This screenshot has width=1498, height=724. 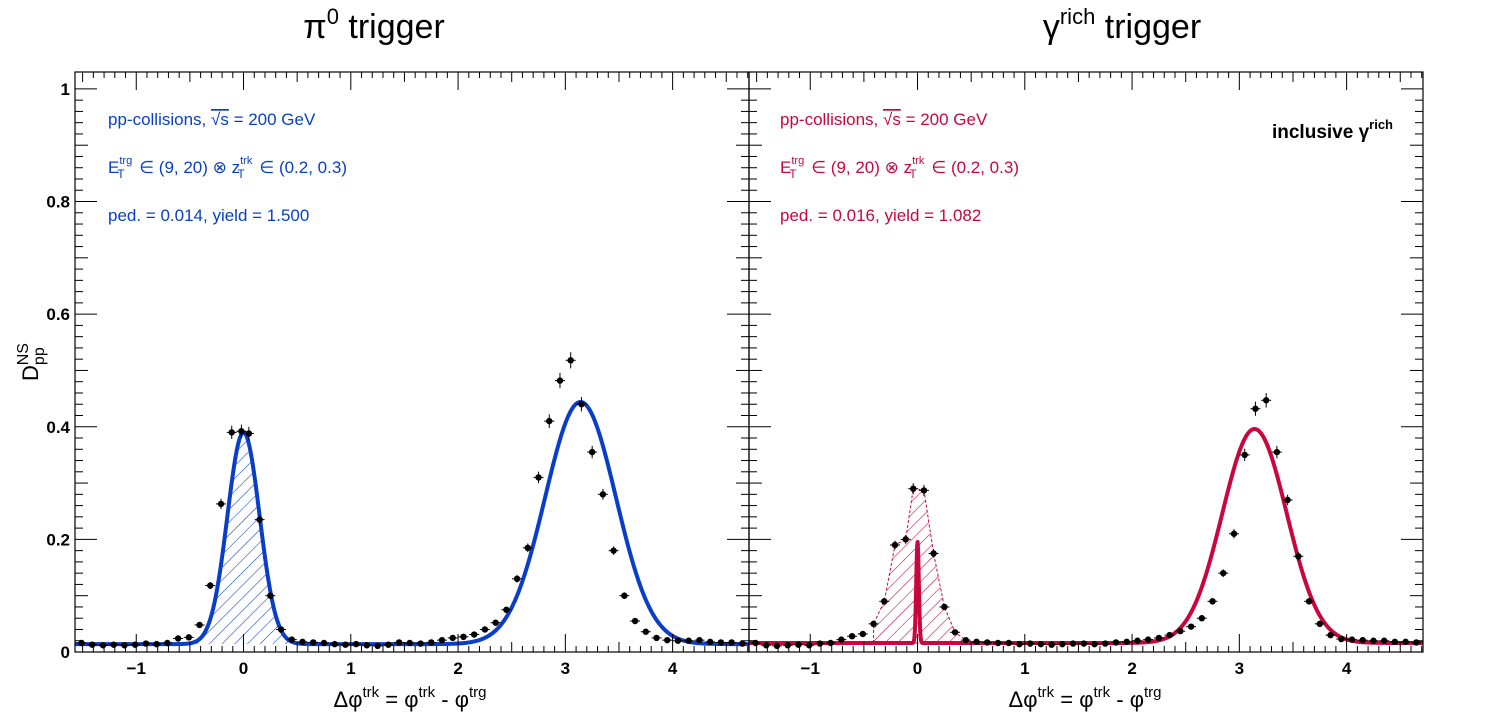 What do you see at coordinates (243, 668) in the screenshot?
I see `x-tick-label: 0` at bounding box center [243, 668].